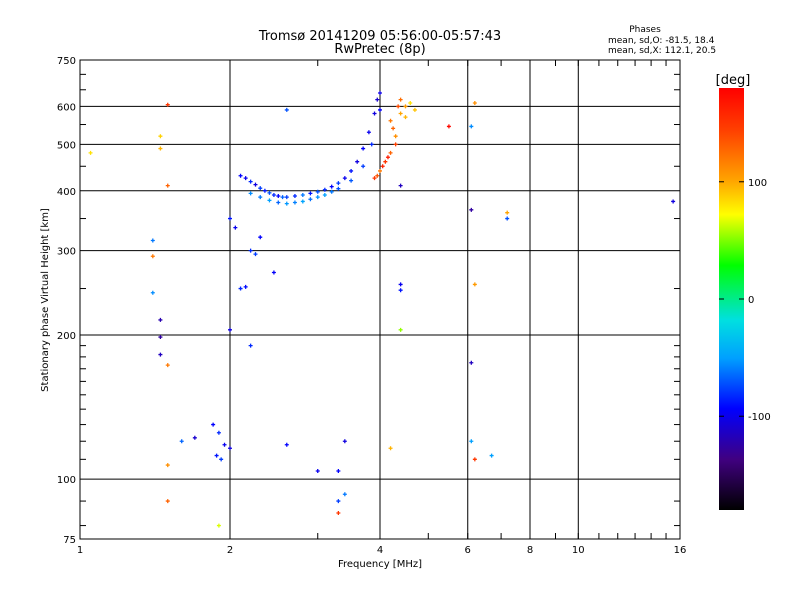 The width and height of the screenshot is (800, 600). What do you see at coordinates (66, 480) in the screenshot?
I see `y-tick-label: 100` at bounding box center [66, 480].